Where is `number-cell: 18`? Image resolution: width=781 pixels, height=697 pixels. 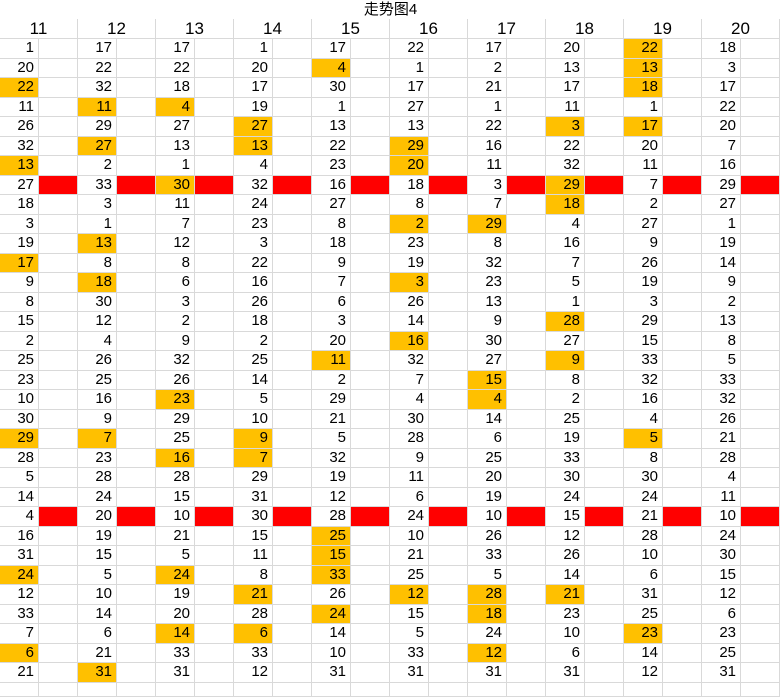
number-cell: 18 is located at coordinates (175, 88).